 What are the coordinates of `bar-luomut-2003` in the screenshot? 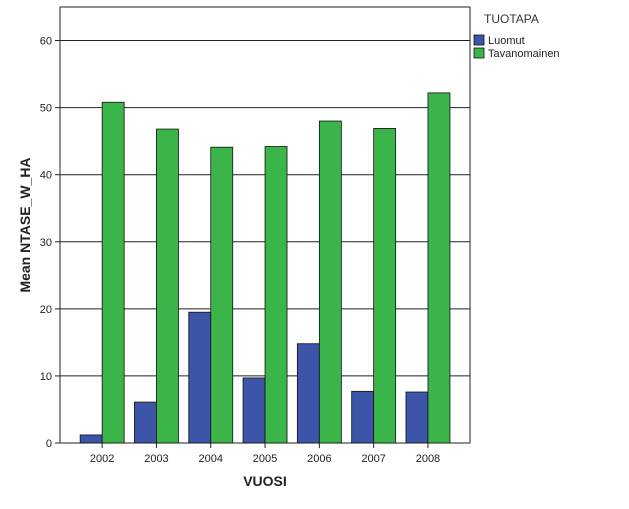 It's located at (145, 422).